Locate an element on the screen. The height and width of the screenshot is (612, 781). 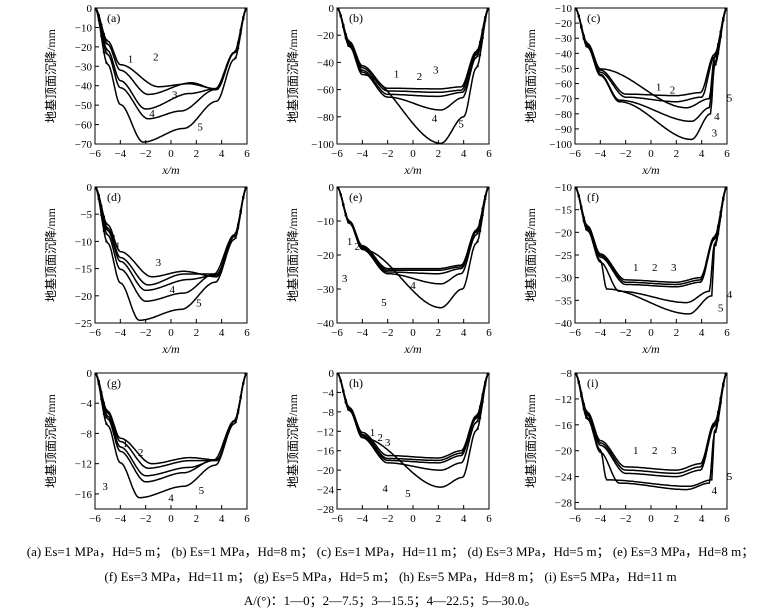
panel-label: (d) is located at coordinates (114, 197).